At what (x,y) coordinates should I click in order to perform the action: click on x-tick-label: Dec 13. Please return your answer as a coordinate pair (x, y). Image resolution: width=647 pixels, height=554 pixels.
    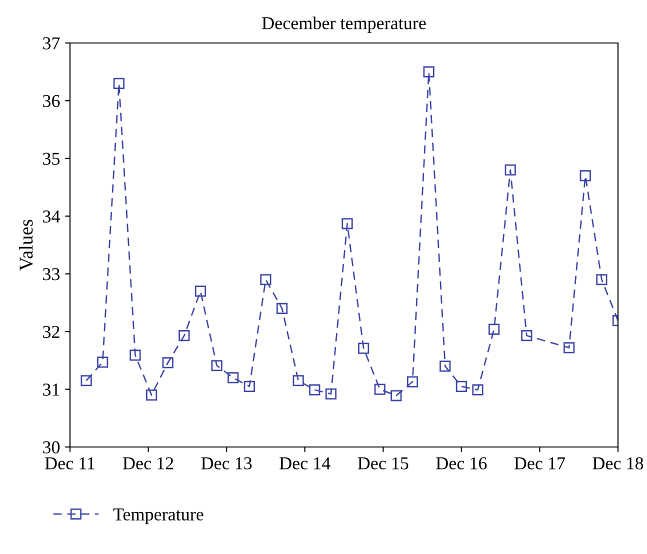
    Looking at the image, I should click on (226, 463).